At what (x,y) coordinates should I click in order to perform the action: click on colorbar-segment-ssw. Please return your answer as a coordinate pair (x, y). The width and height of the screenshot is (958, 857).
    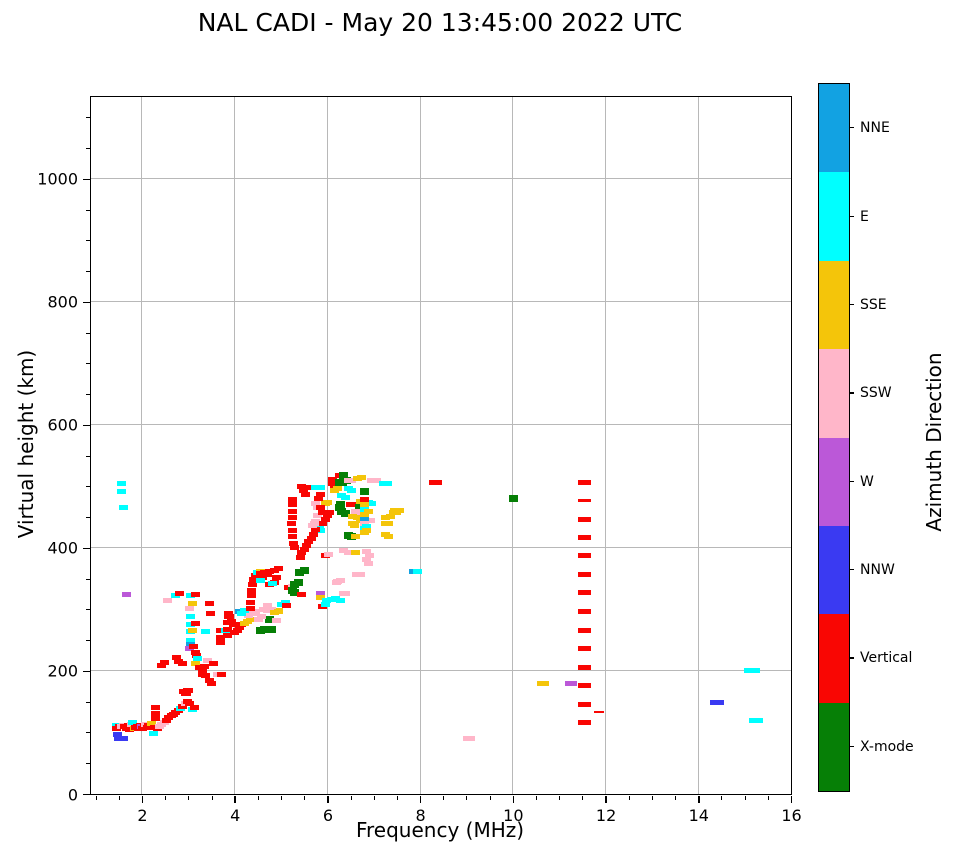
    Looking at the image, I should click on (834, 393).